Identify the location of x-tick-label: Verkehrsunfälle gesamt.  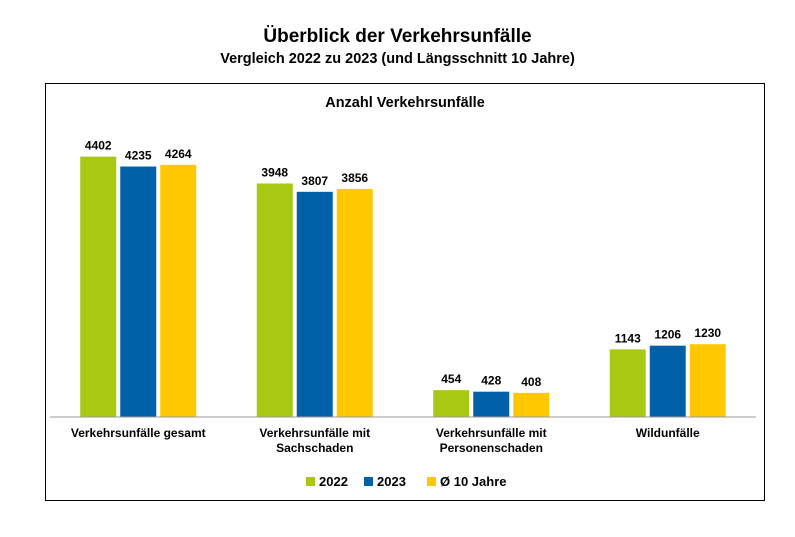
(138, 433).